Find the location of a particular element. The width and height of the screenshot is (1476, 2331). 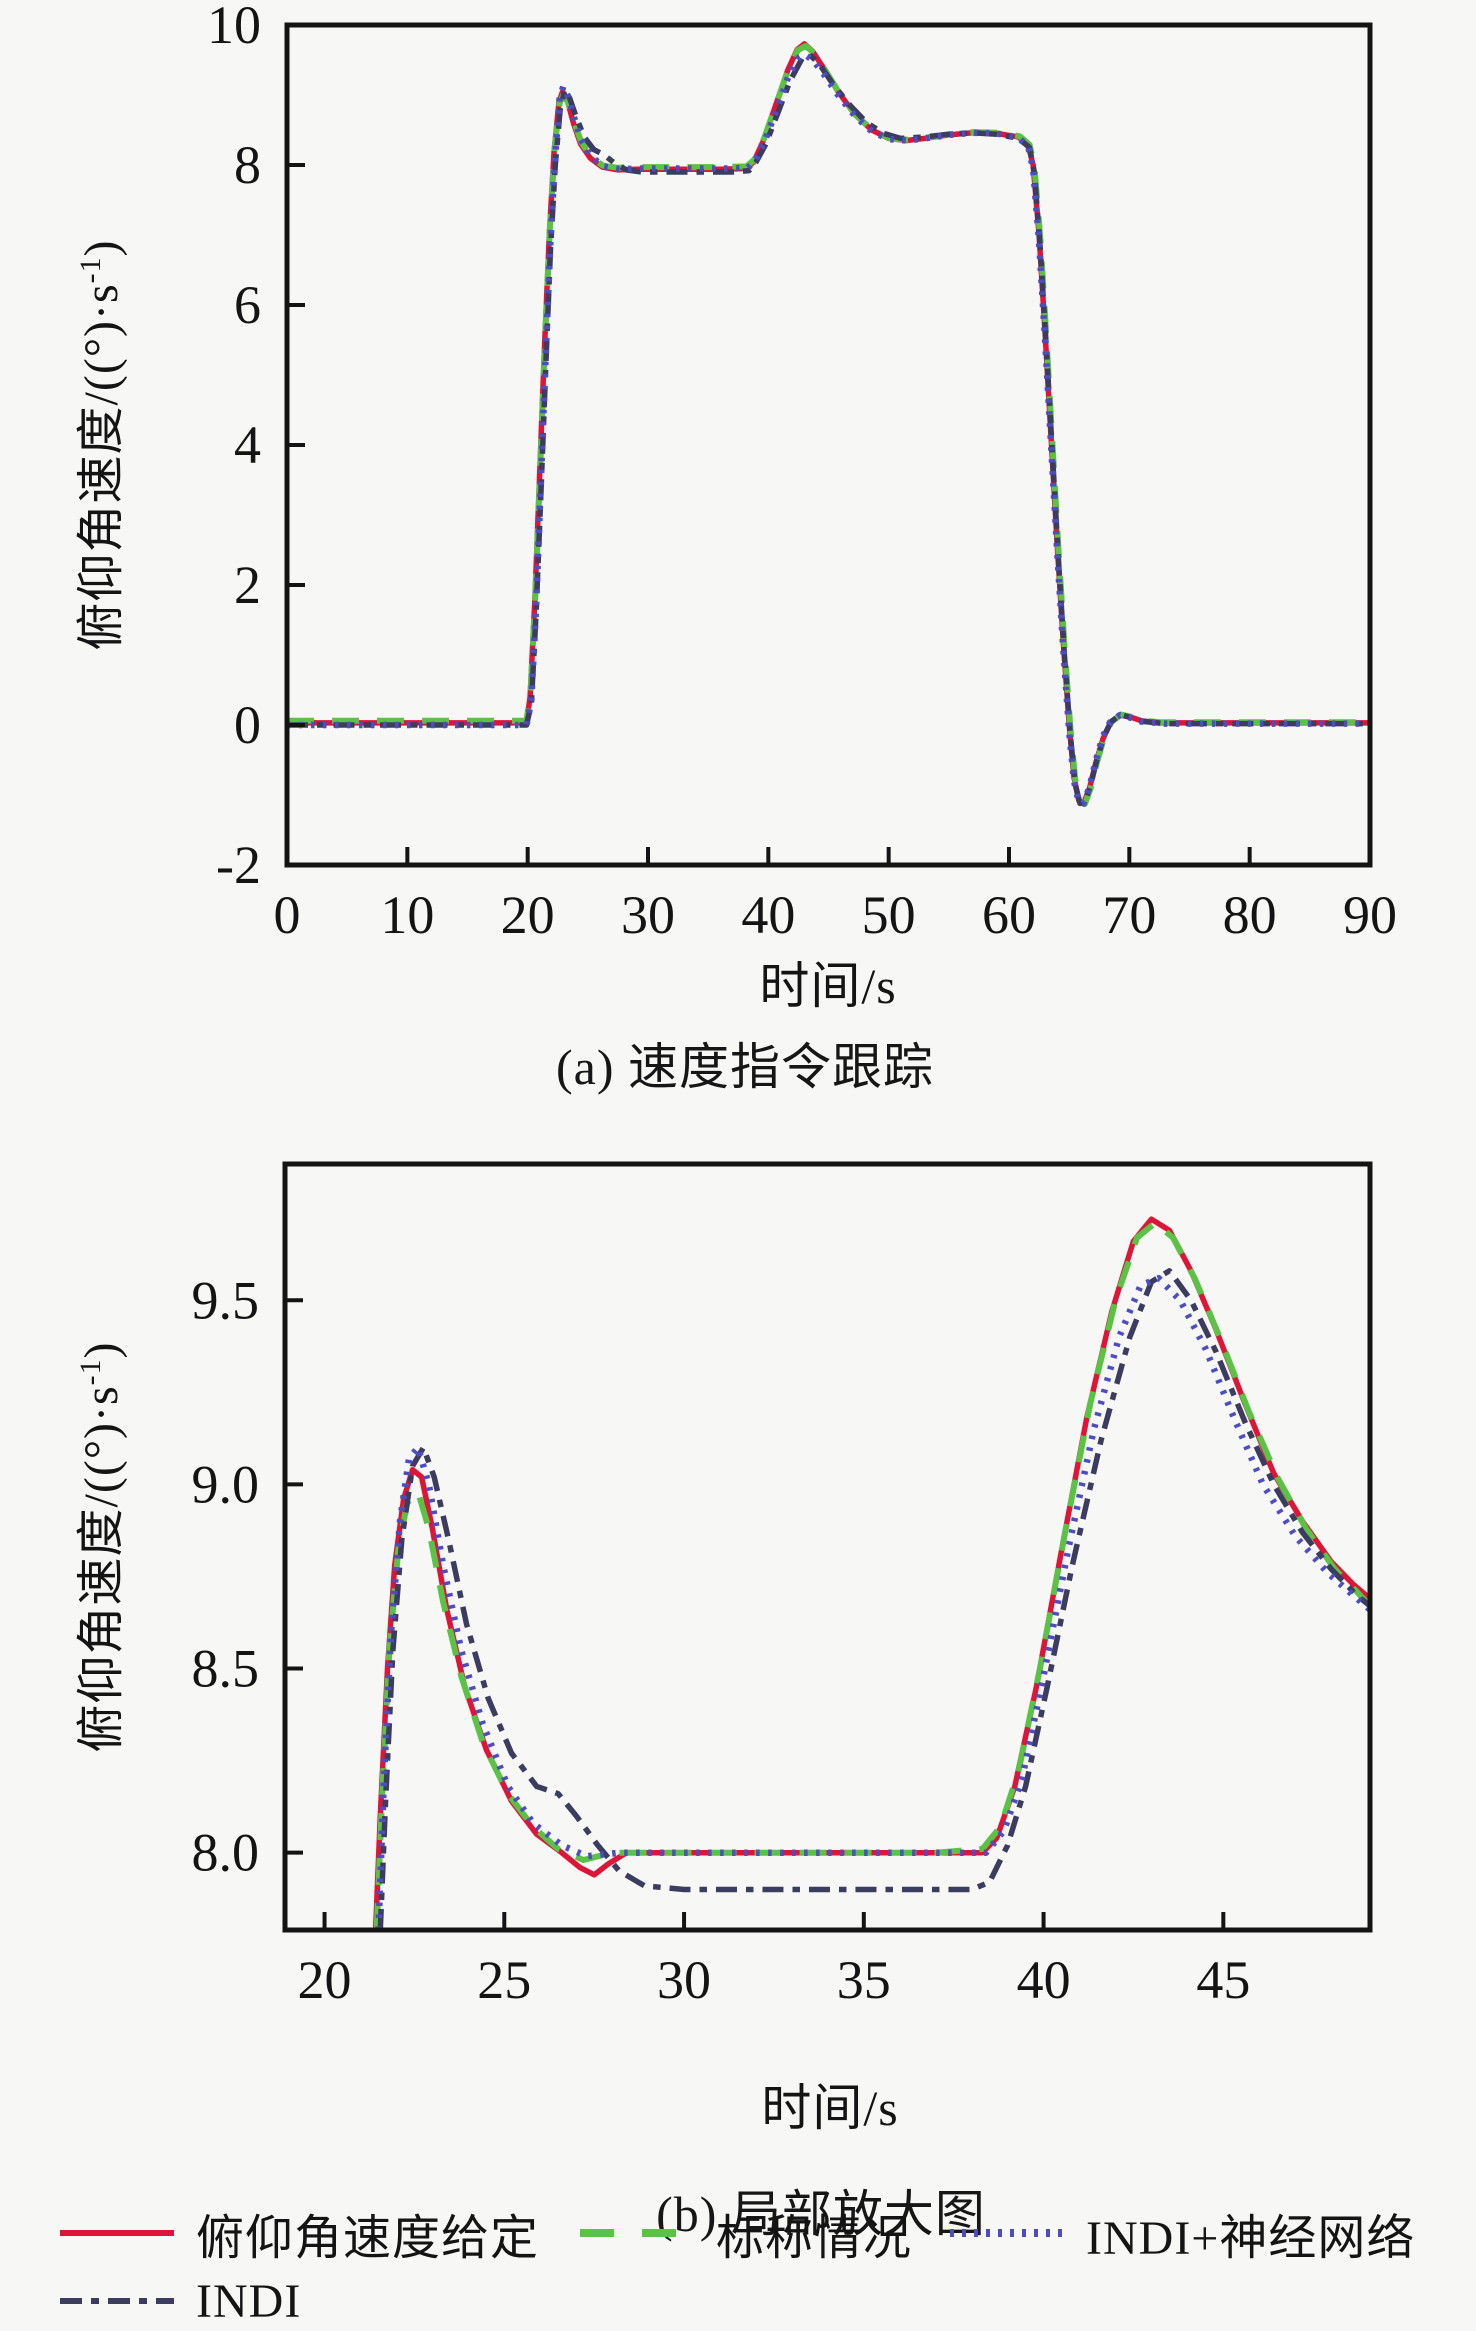

legend-line-dotted-icon is located at coordinates (1007, 2233).